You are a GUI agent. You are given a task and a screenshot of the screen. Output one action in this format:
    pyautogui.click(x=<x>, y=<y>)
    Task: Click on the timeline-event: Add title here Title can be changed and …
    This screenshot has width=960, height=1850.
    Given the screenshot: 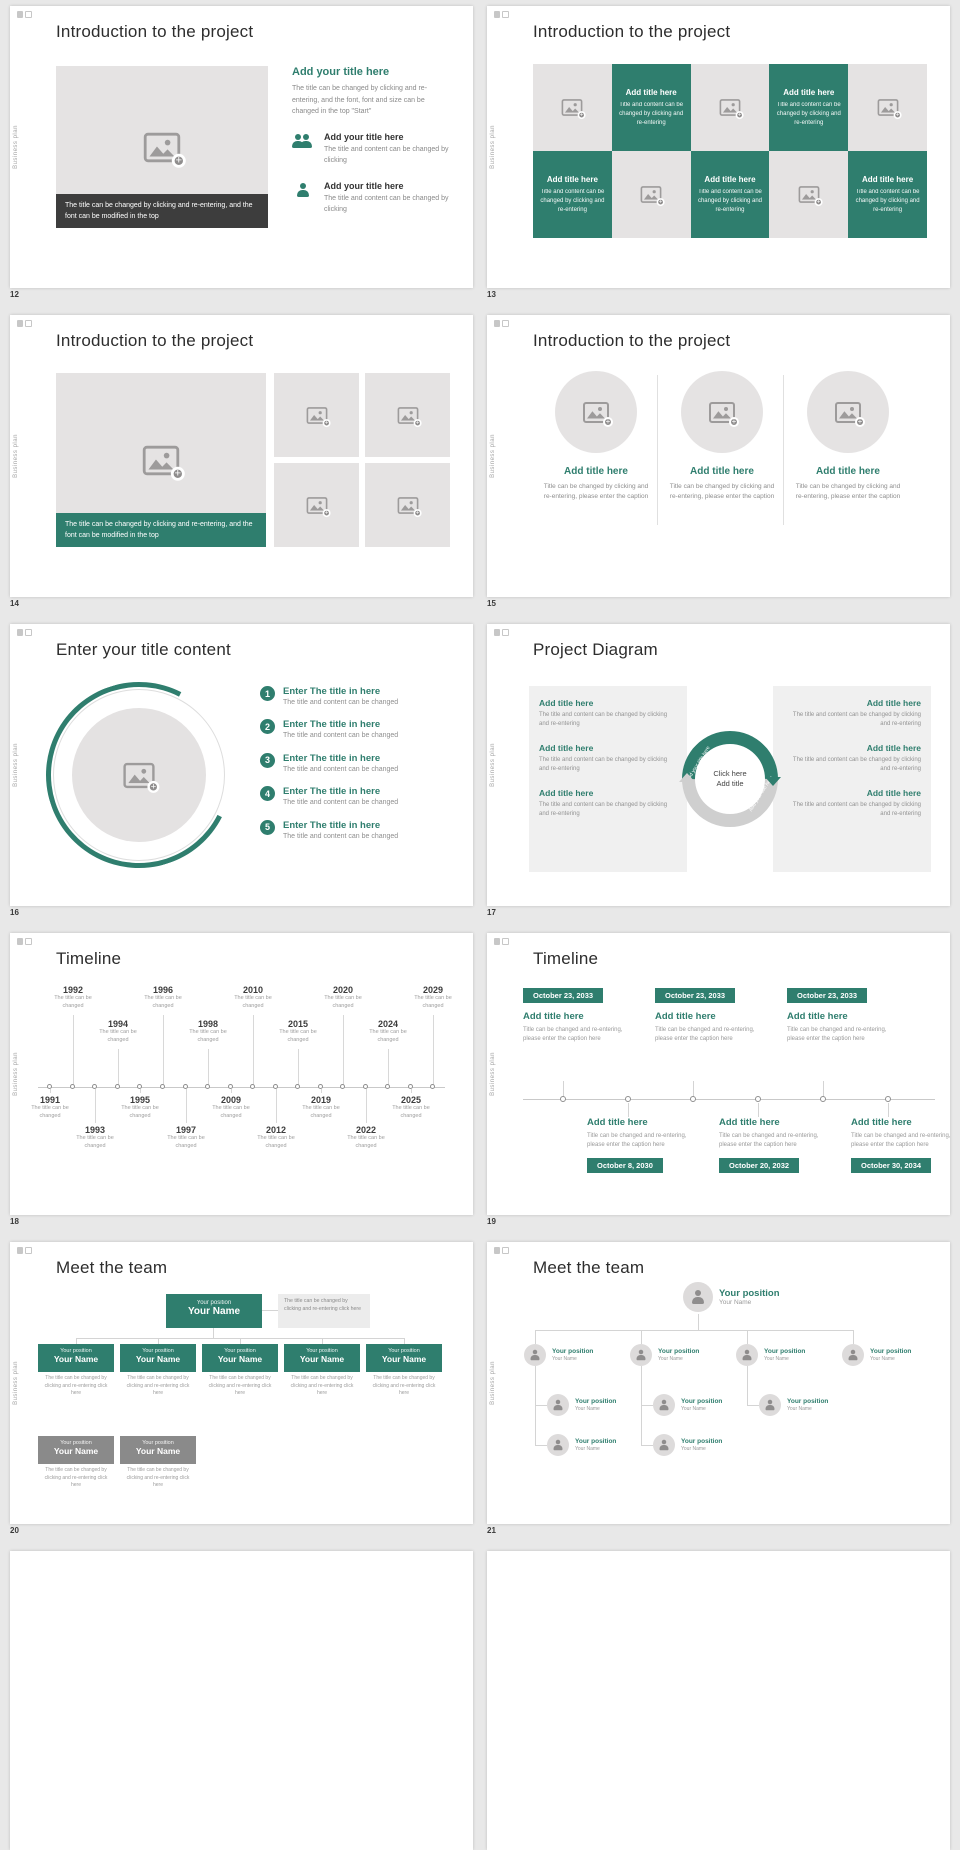 What is the action you would take?
    pyautogui.click(x=900, y=1145)
    